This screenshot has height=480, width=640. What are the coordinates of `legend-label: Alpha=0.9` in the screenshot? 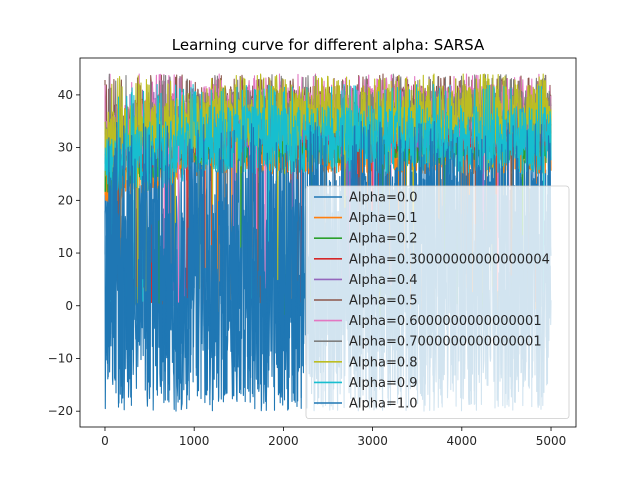 It's located at (383, 383).